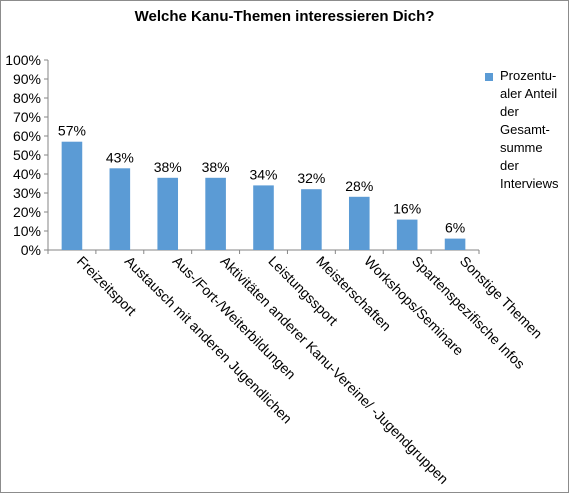  Describe the element at coordinates (27, 98) in the screenshot. I see `y-tick-label: 80%` at that location.